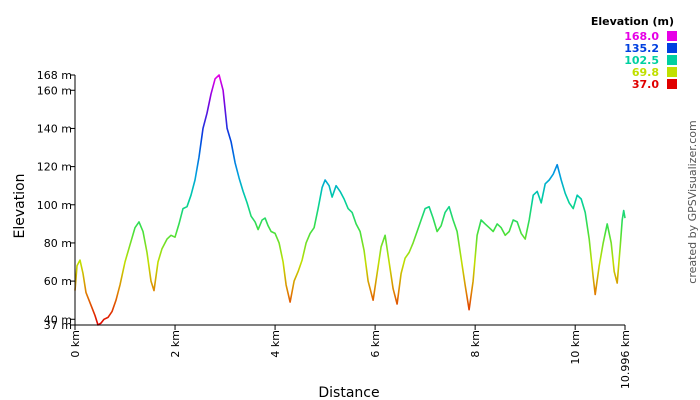 Image resolution: width=700 pixels, height=400 pixels. Describe the element at coordinates (275, 344) in the screenshot. I see `x-tick-label: 4 km` at that location.